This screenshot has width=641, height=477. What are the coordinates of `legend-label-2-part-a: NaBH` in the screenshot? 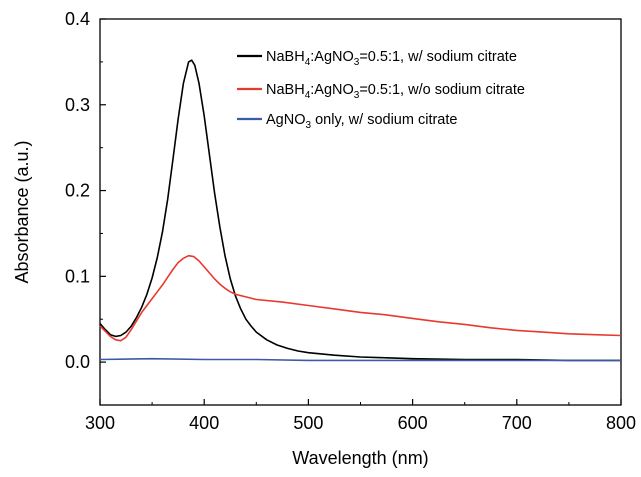 It's located at (285, 90).